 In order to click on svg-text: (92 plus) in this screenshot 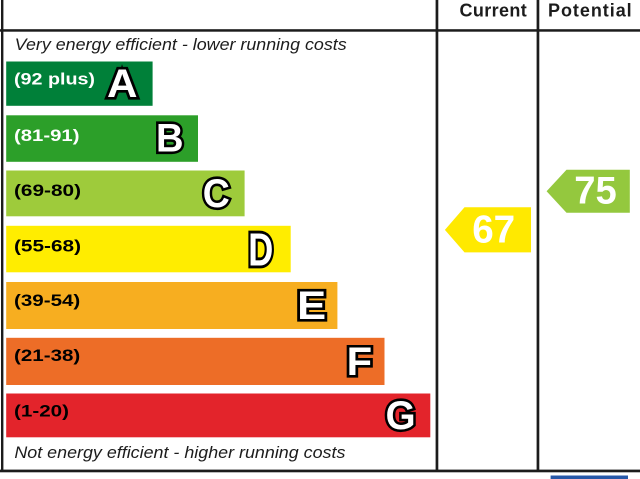, I will do `click(54, 79)`.